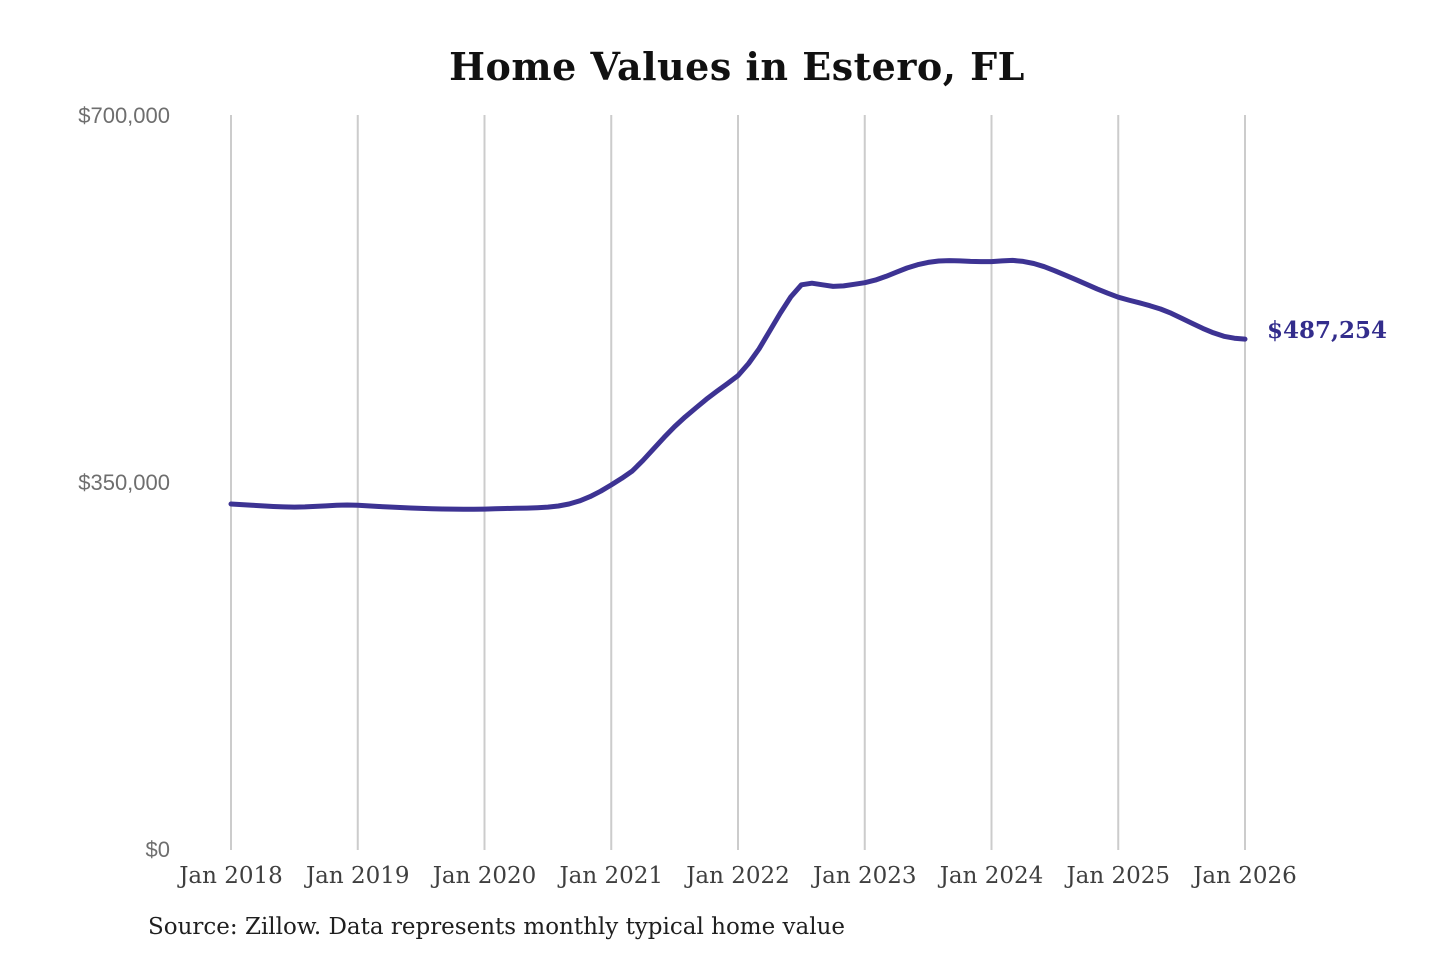  What do you see at coordinates (737, 66) in the screenshot?
I see `chart-title: Home Values in Estero, FL` at bounding box center [737, 66].